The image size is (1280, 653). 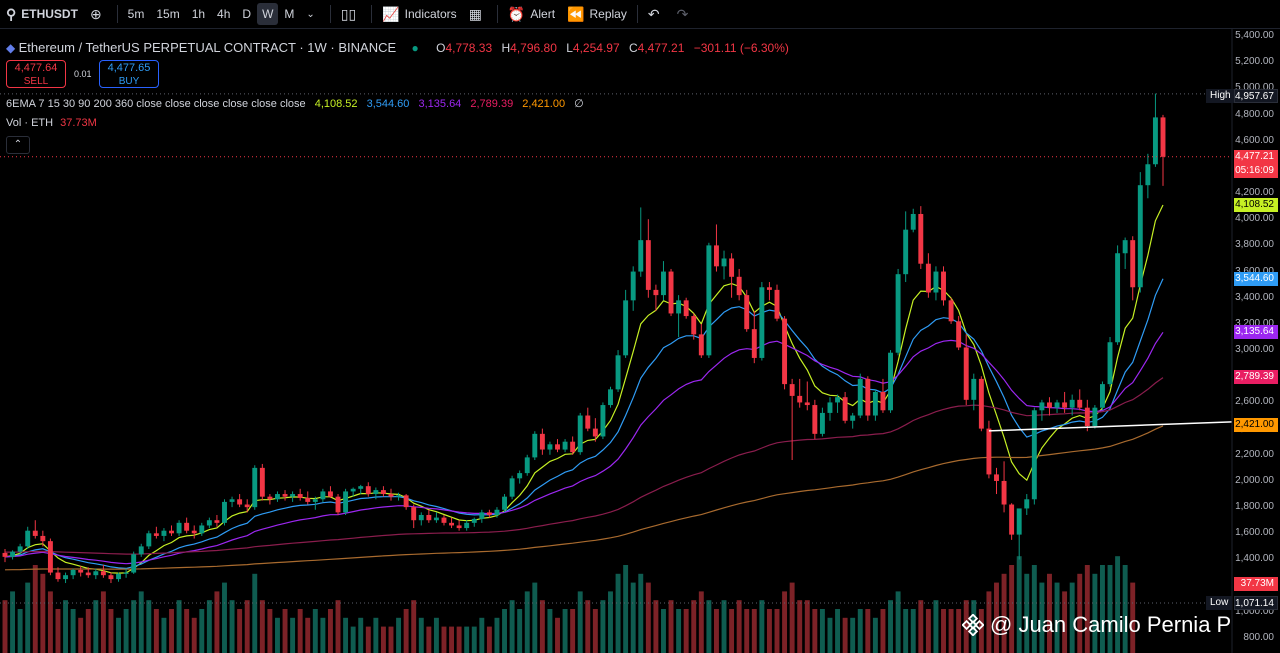 I want to click on redo-button: ↷, so click(x=685, y=14).